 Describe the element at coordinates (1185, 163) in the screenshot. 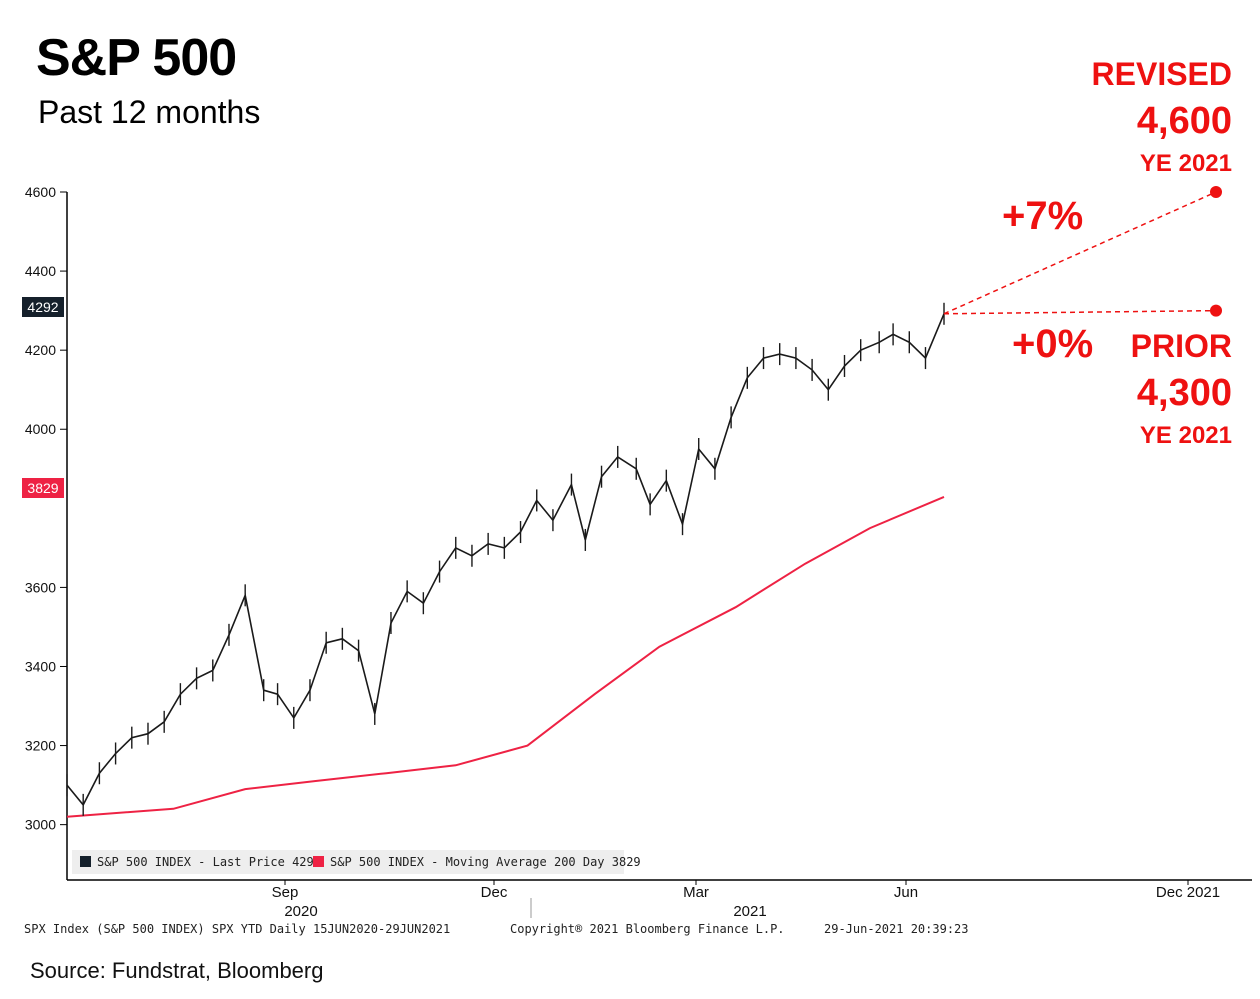

I see `revised-year: YE 2021` at that location.